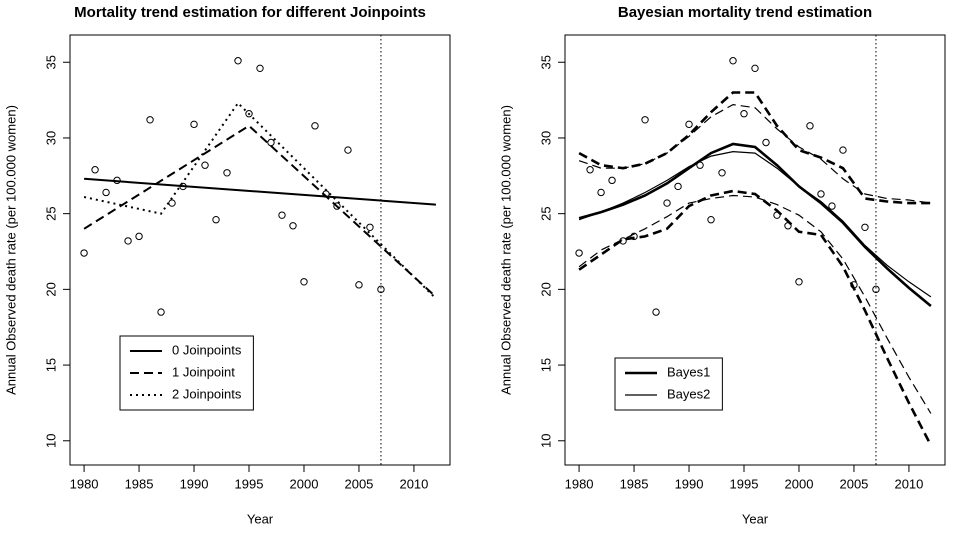  Describe the element at coordinates (688, 371) in the screenshot. I see `legend-label: Bayes1` at that location.